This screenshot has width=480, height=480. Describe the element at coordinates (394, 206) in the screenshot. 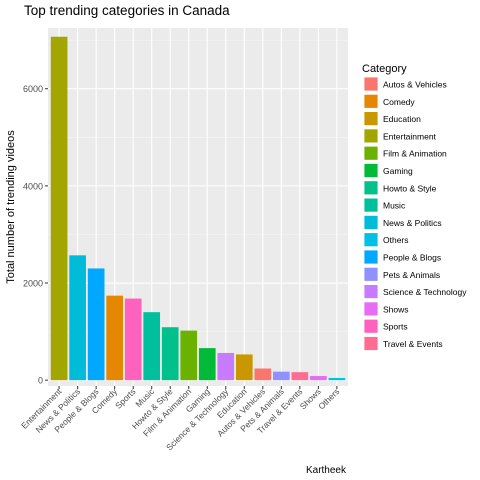

I see `legend-label: Music` at that location.